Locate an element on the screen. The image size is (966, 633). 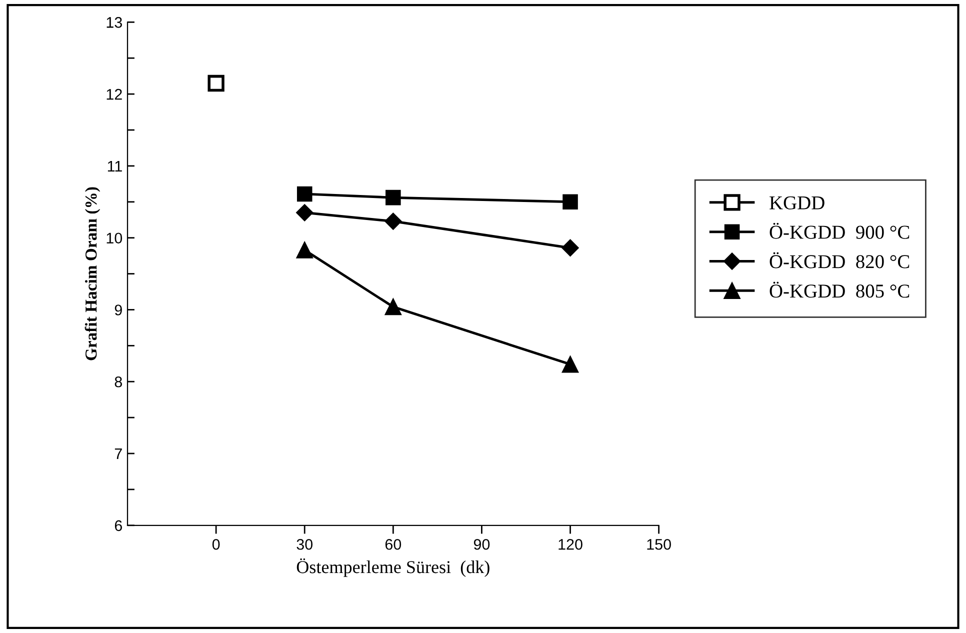
legend-label: KGDD is located at coordinates (797, 203).